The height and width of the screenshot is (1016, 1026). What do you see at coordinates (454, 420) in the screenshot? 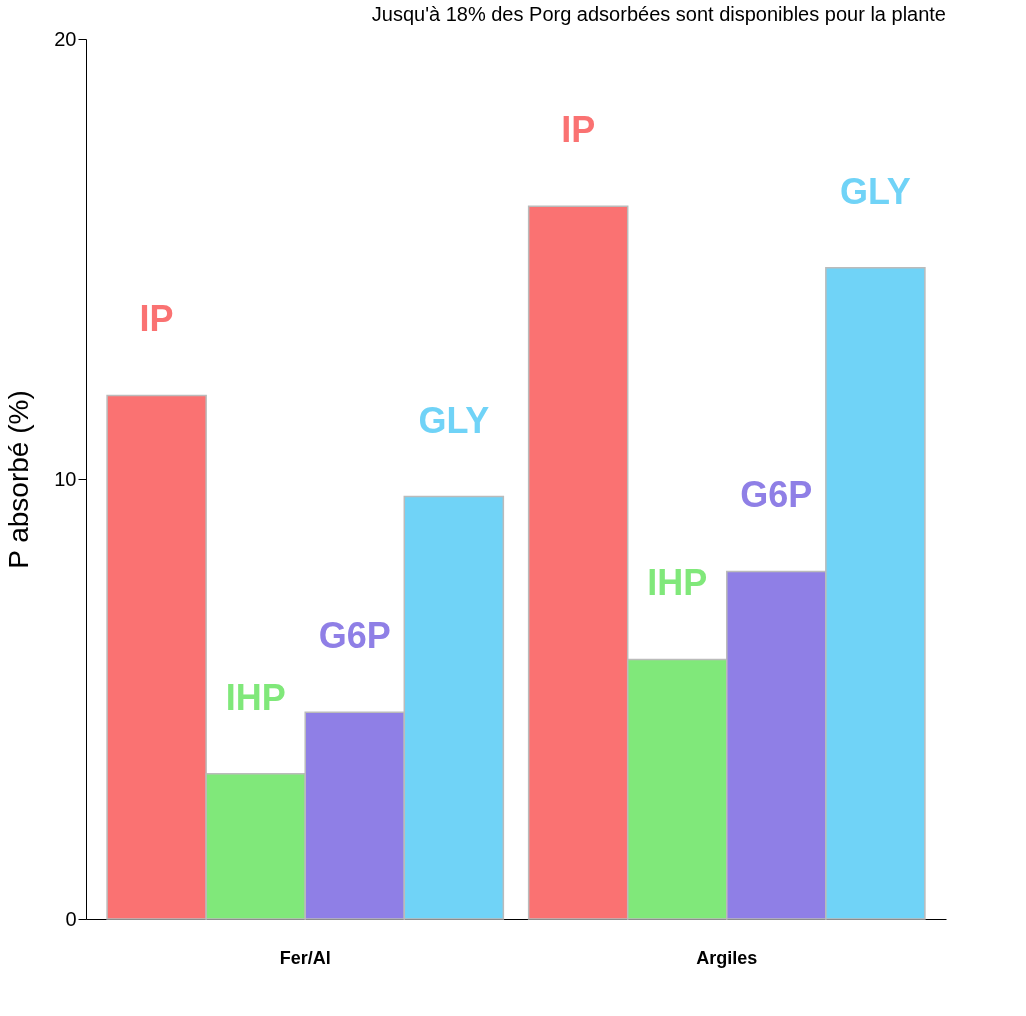
I see `series-label: GLY` at bounding box center [454, 420].